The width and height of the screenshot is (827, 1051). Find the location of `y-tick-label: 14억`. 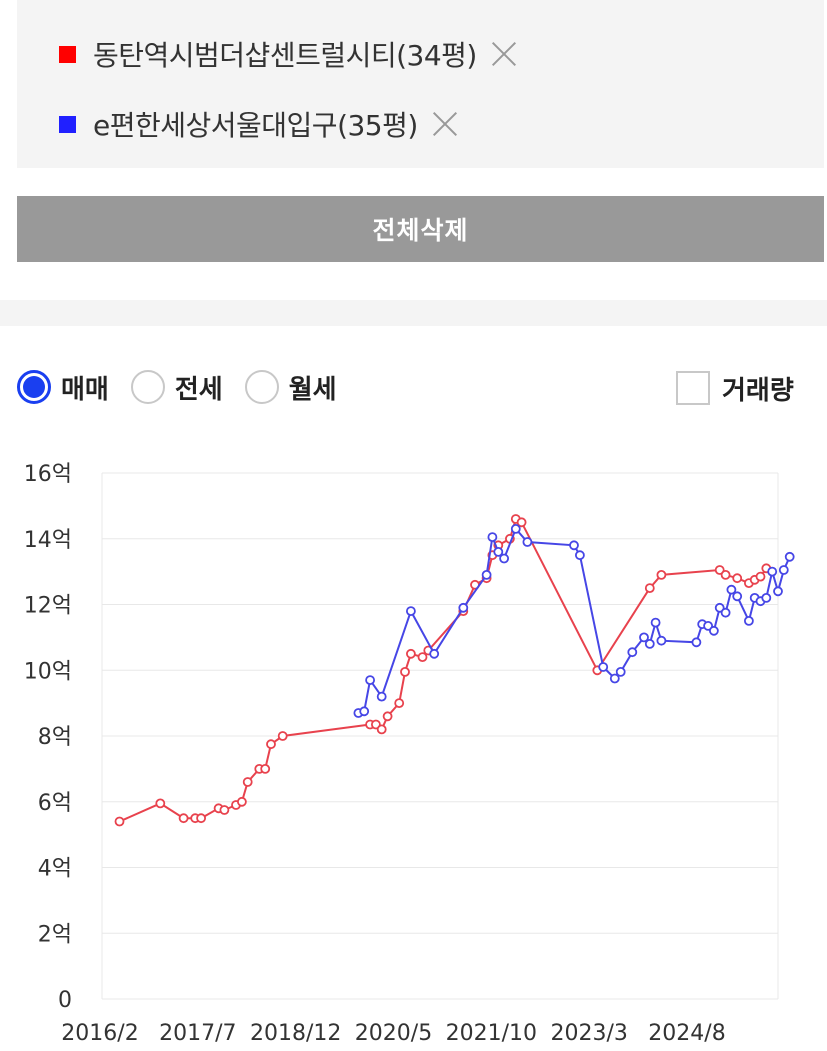

y-tick-label: 14억 is located at coordinates (48, 540).